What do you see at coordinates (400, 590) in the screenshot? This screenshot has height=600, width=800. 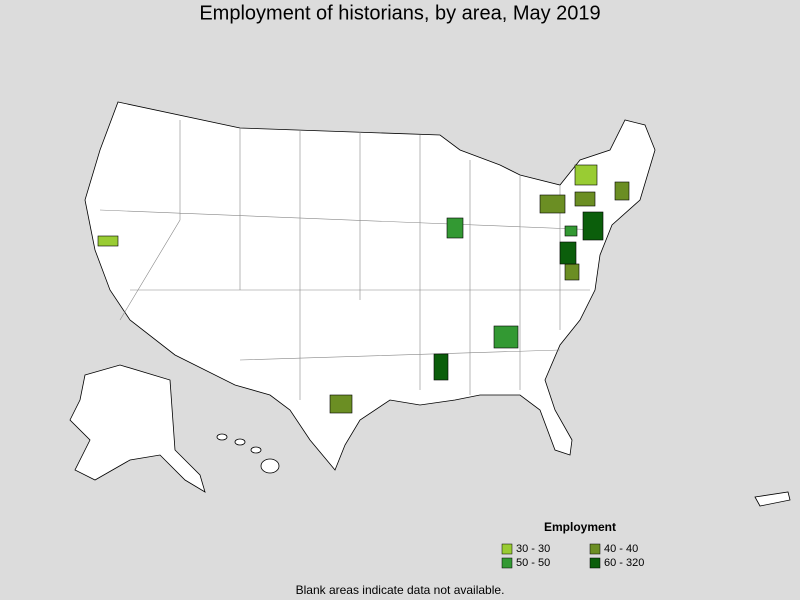 I see `note: Blank areas indicate data not available.` at bounding box center [400, 590].